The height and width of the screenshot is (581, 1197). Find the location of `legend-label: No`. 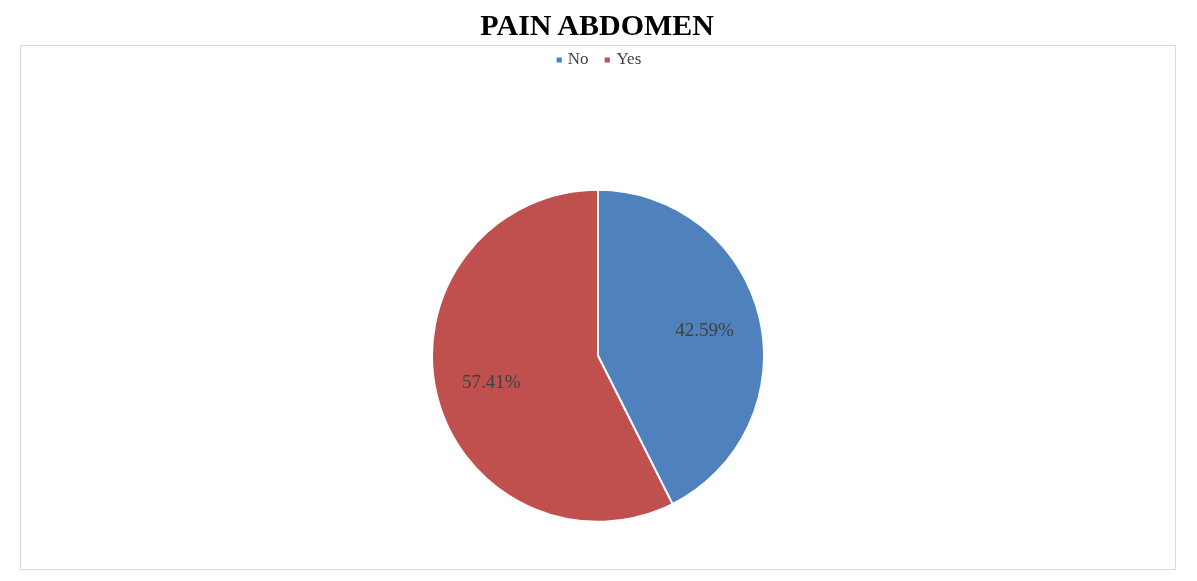

legend-label: No is located at coordinates (578, 59).